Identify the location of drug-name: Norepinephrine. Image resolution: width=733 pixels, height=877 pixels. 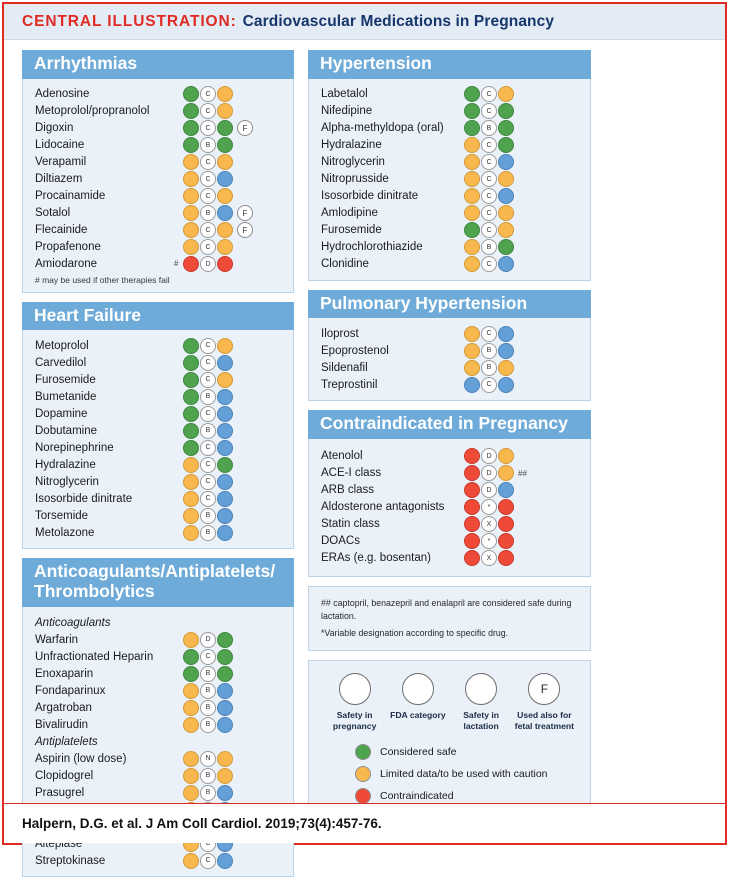
(74, 447).